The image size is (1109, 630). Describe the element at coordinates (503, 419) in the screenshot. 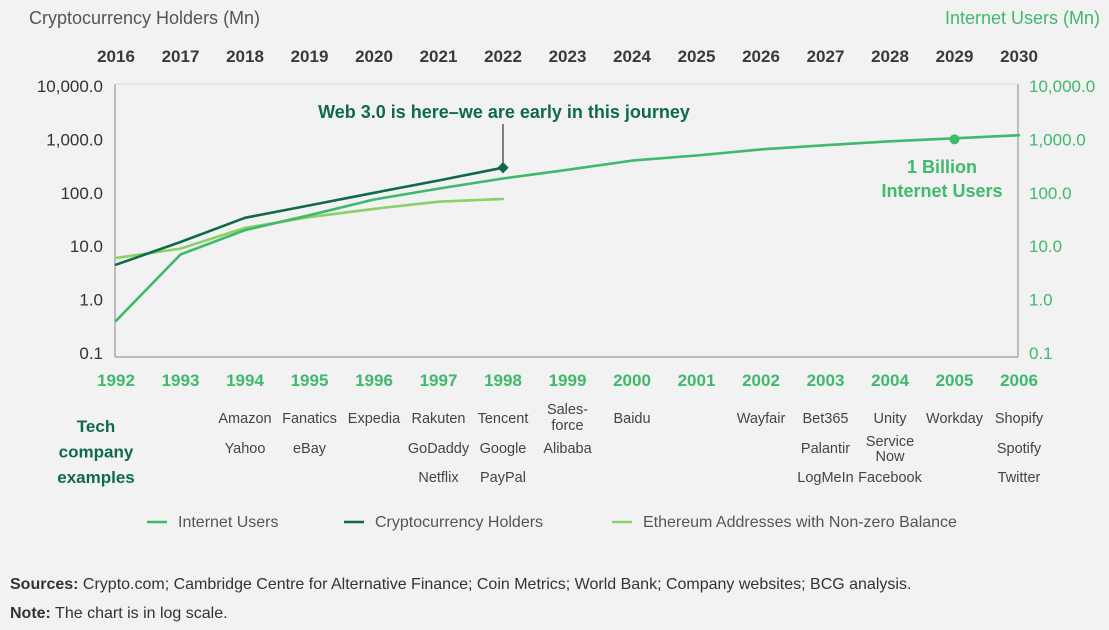

I see `company-name: Tencent` at that location.